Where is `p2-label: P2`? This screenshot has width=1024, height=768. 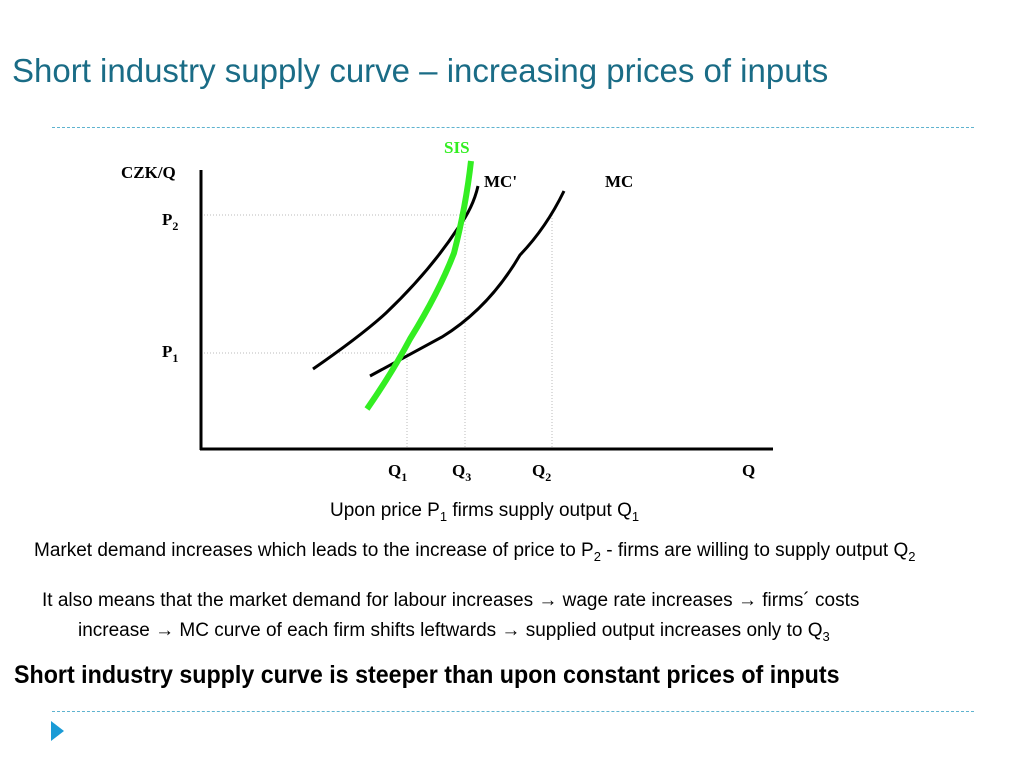 p2-label: P2 is located at coordinates (170, 221).